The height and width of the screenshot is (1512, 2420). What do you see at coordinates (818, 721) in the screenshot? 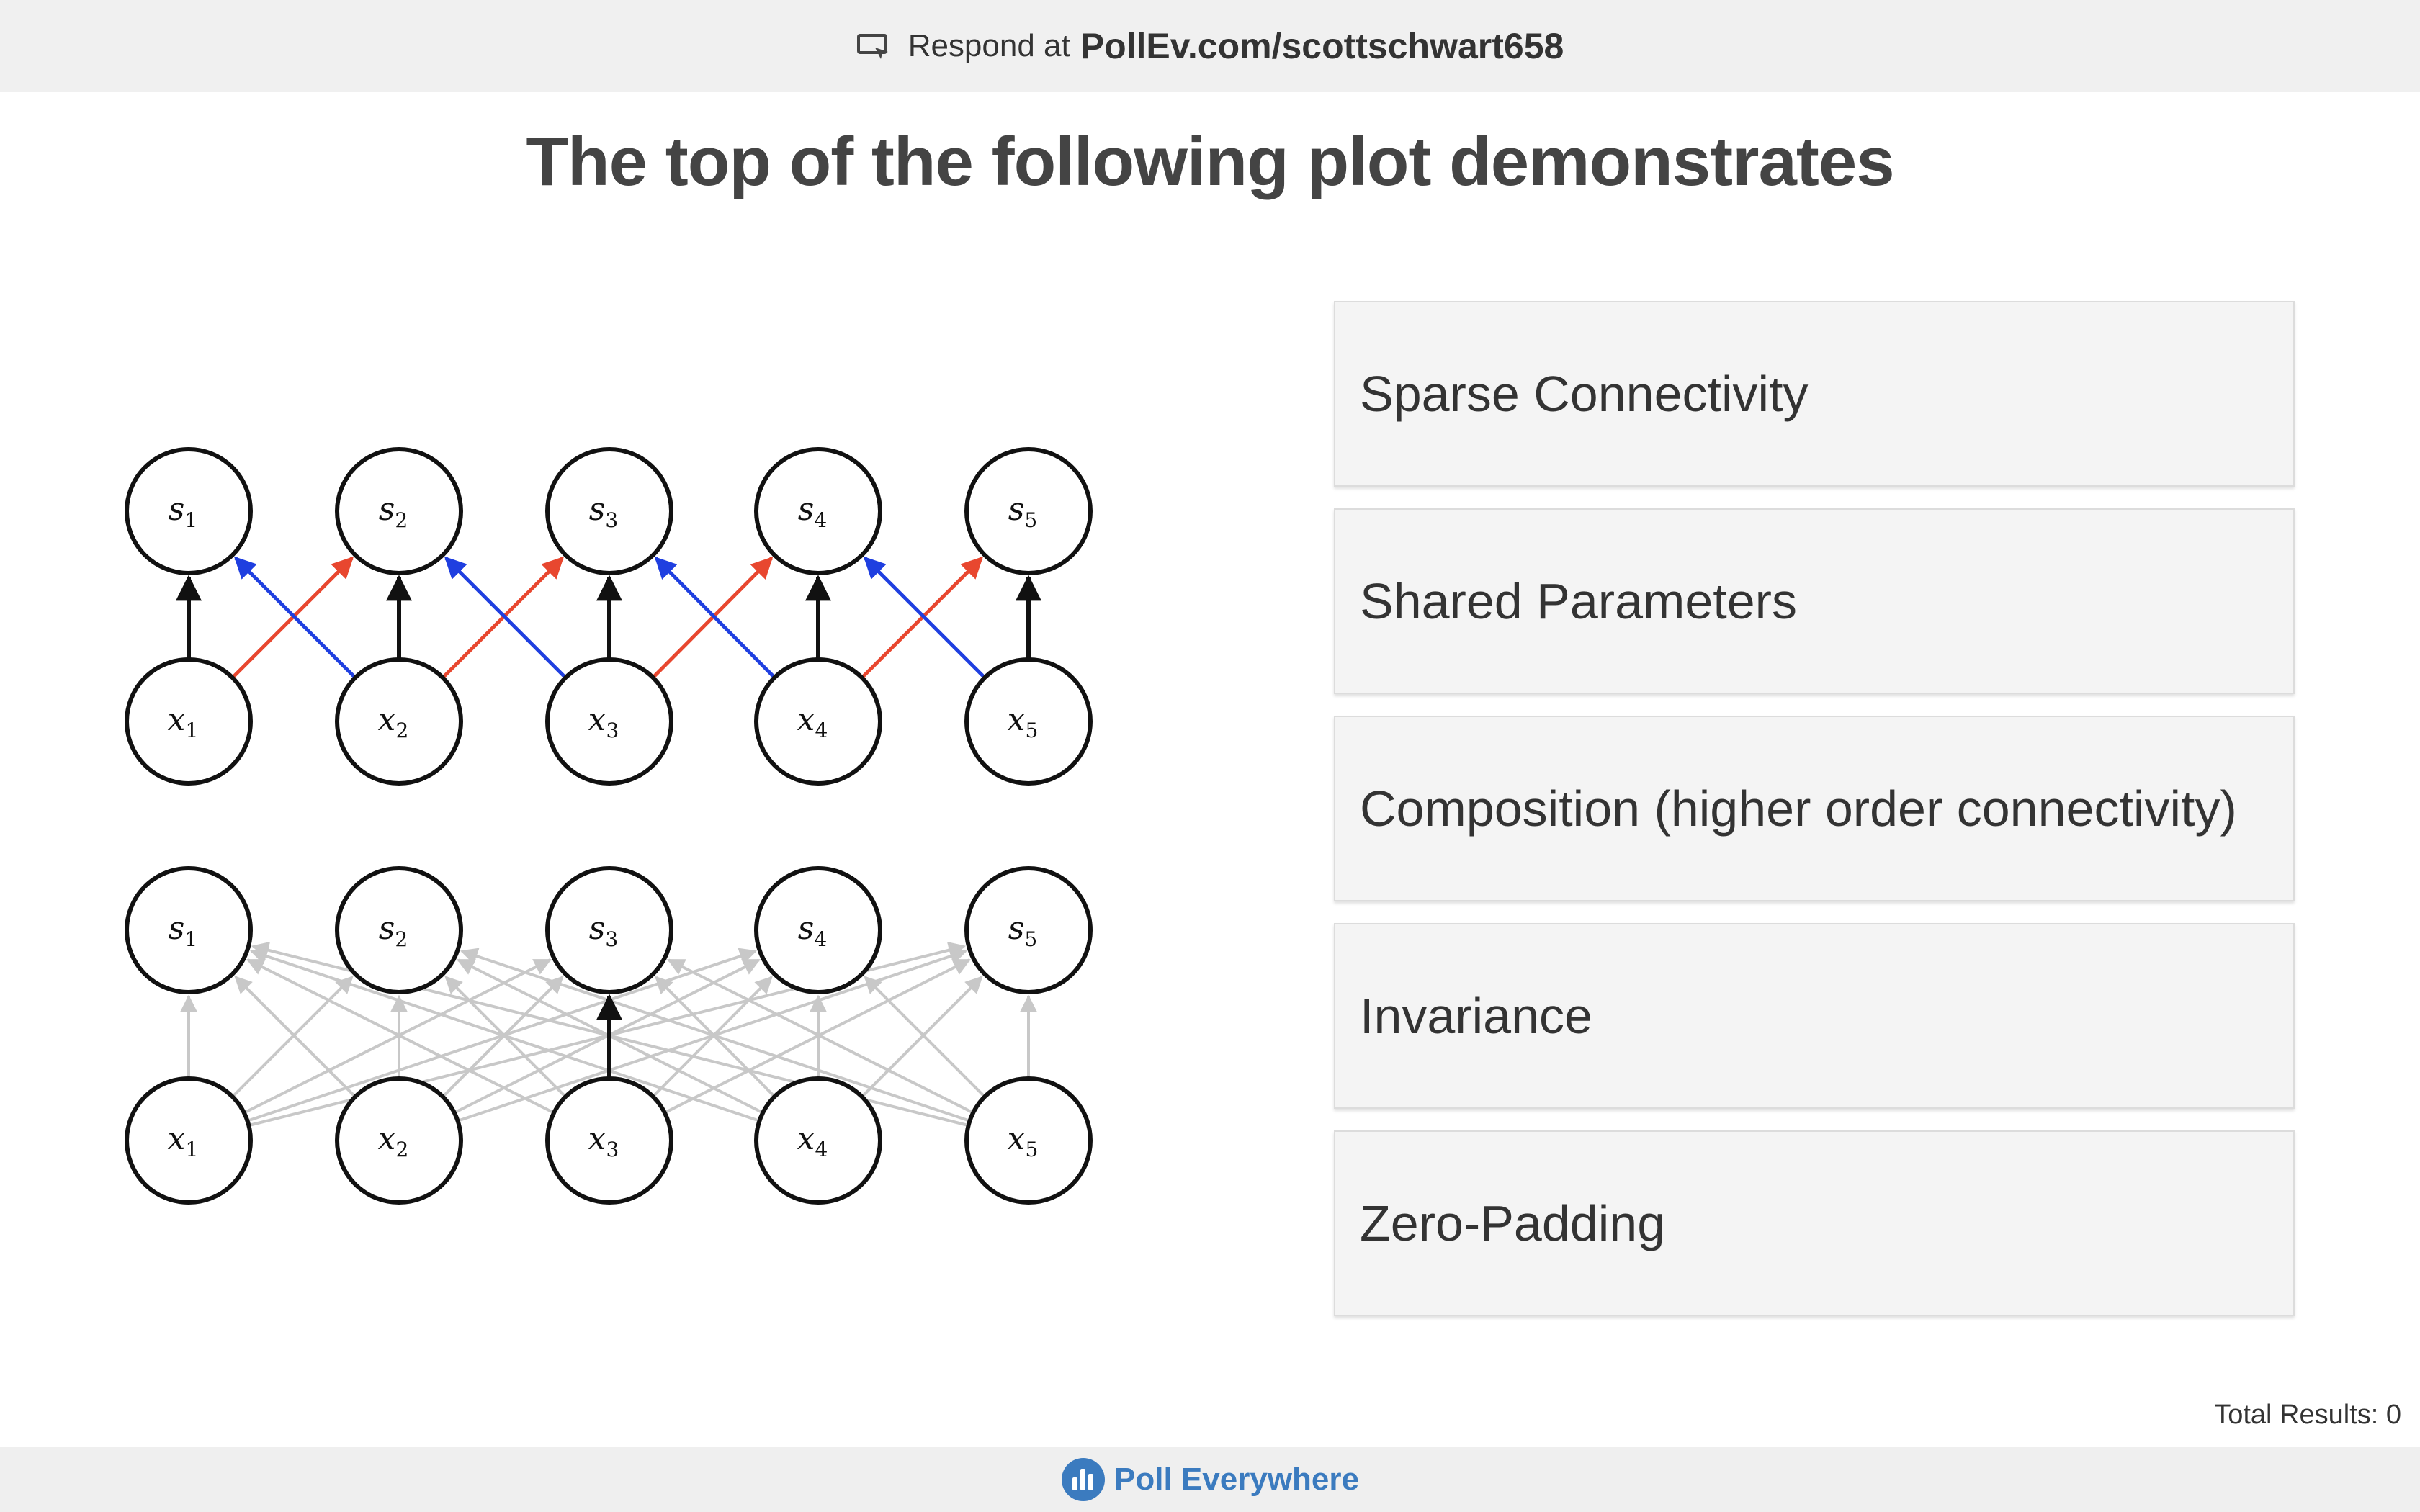
I see `top-node-x4: x4` at bounding box center [818, 721].